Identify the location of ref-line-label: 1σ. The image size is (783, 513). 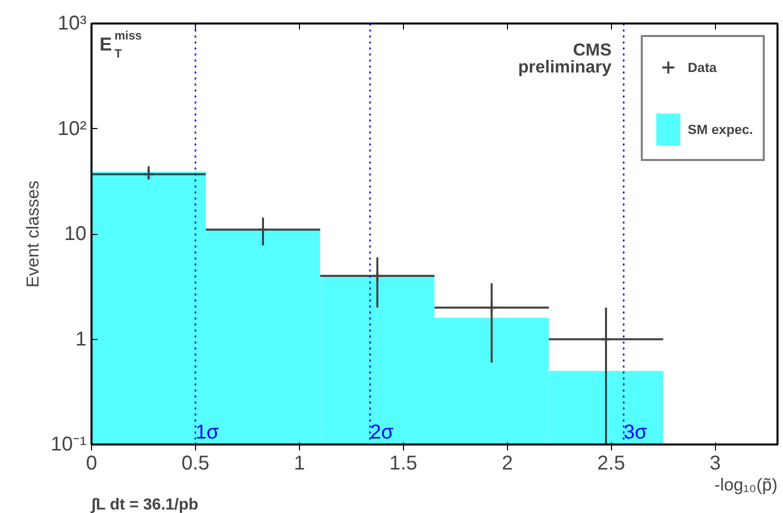
(207, 433).